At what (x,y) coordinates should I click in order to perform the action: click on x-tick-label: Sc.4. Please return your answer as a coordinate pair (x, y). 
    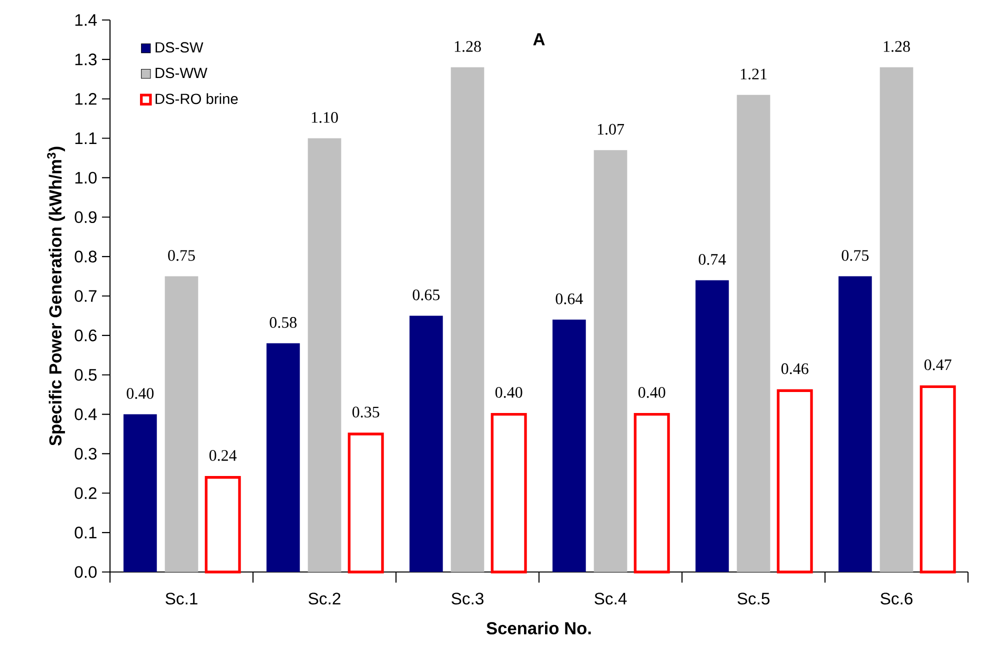
    Looking at the image, I should click on (610, 598).